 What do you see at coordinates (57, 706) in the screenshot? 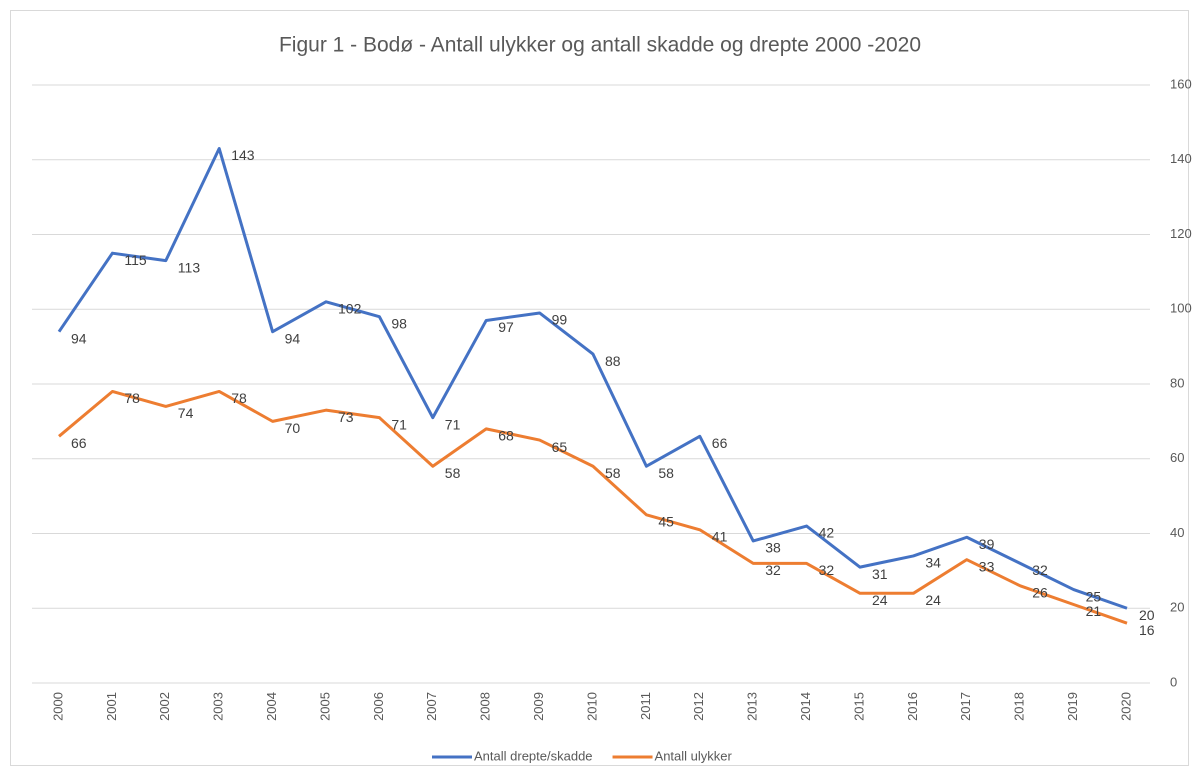
I see `x-tick-label: 2000` at bounding box center [57, 706].